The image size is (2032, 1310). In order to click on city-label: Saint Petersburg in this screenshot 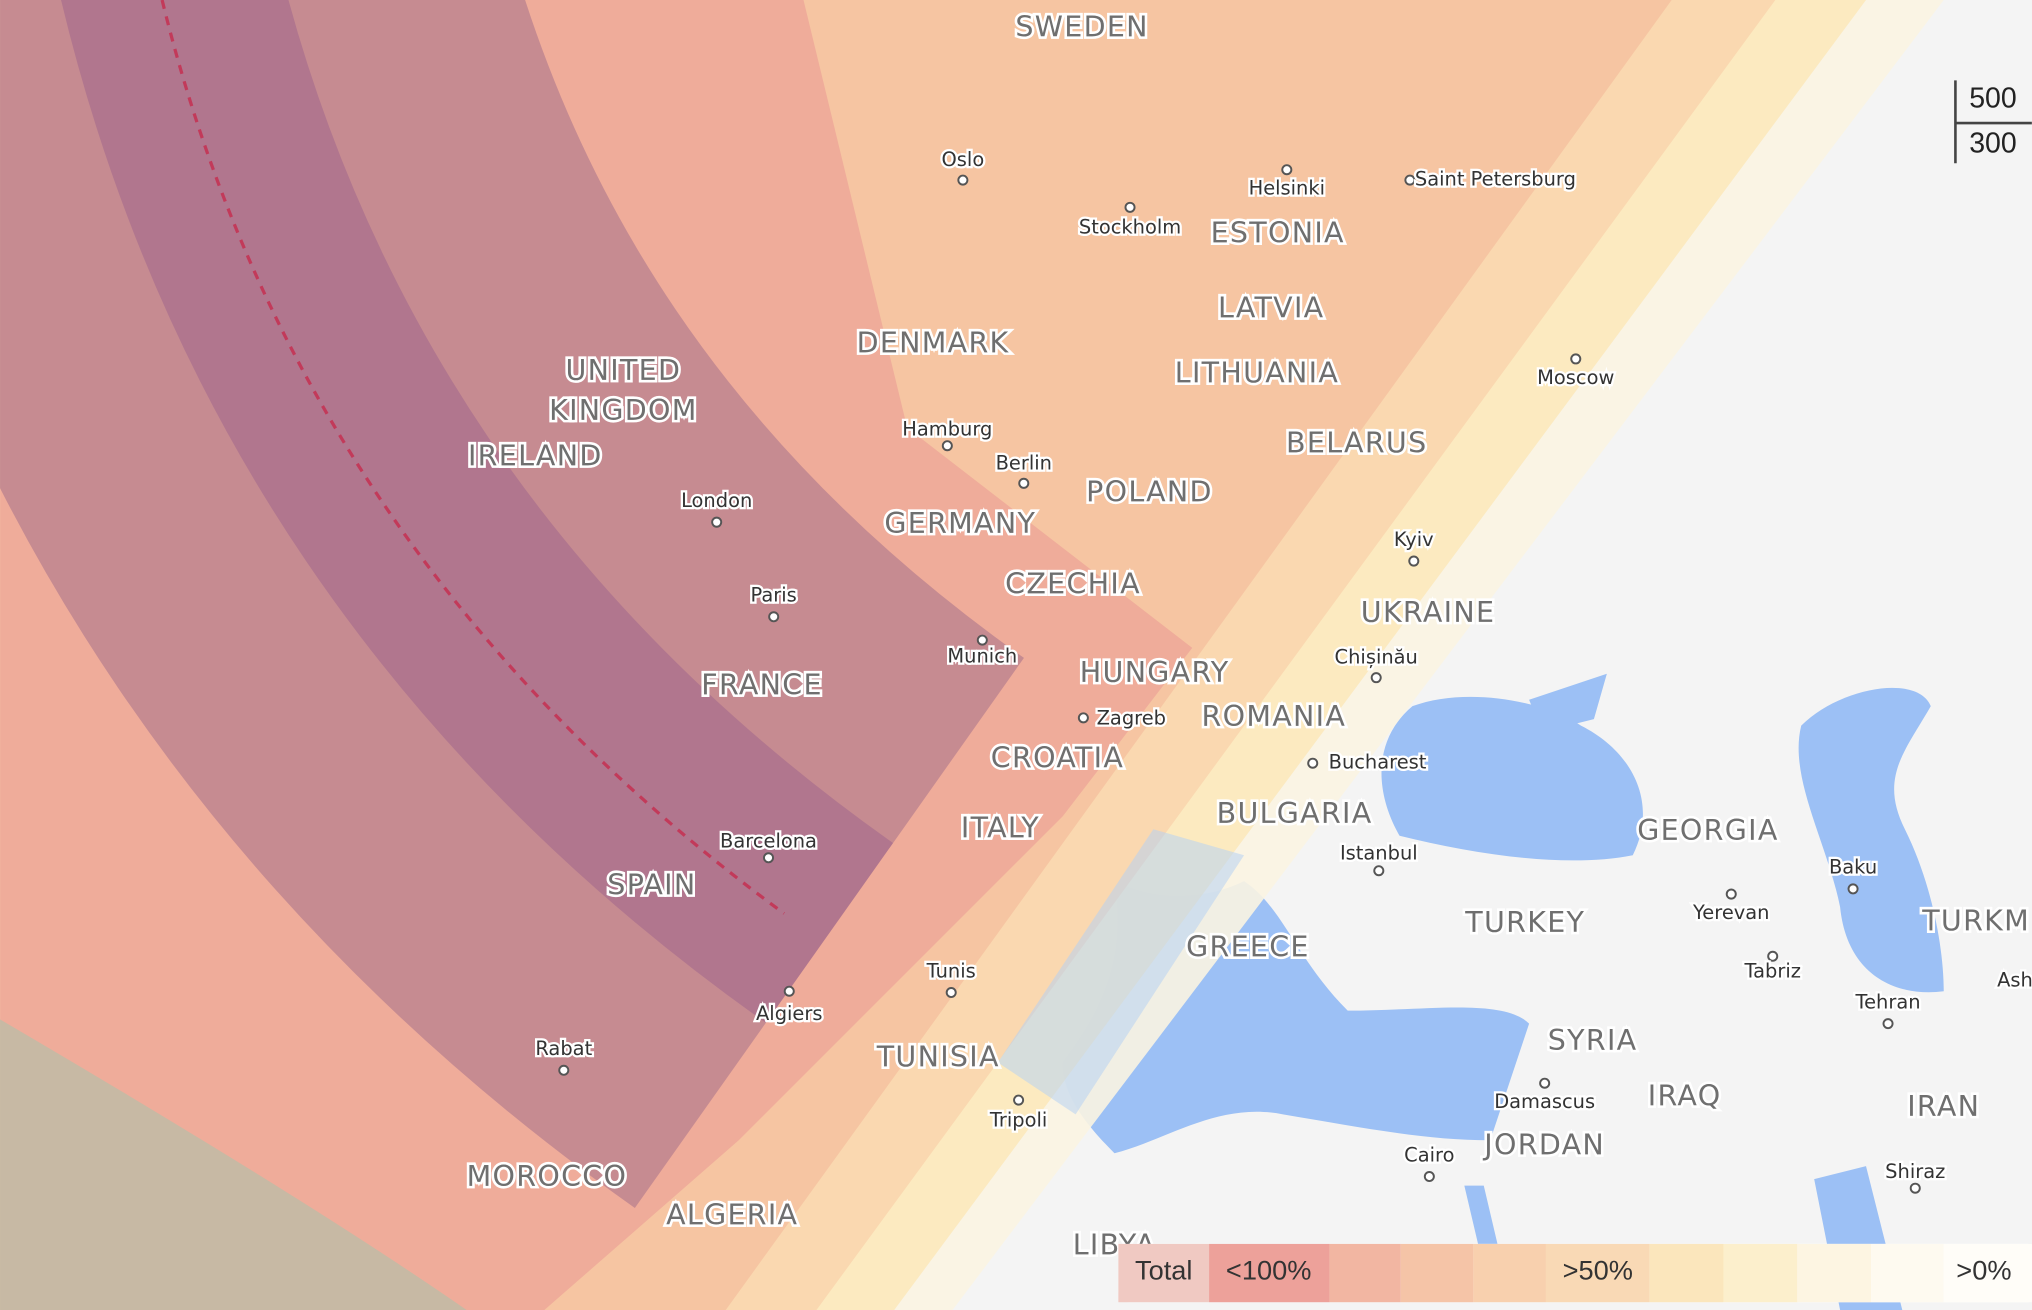, I will do `click(1495, 179)`.